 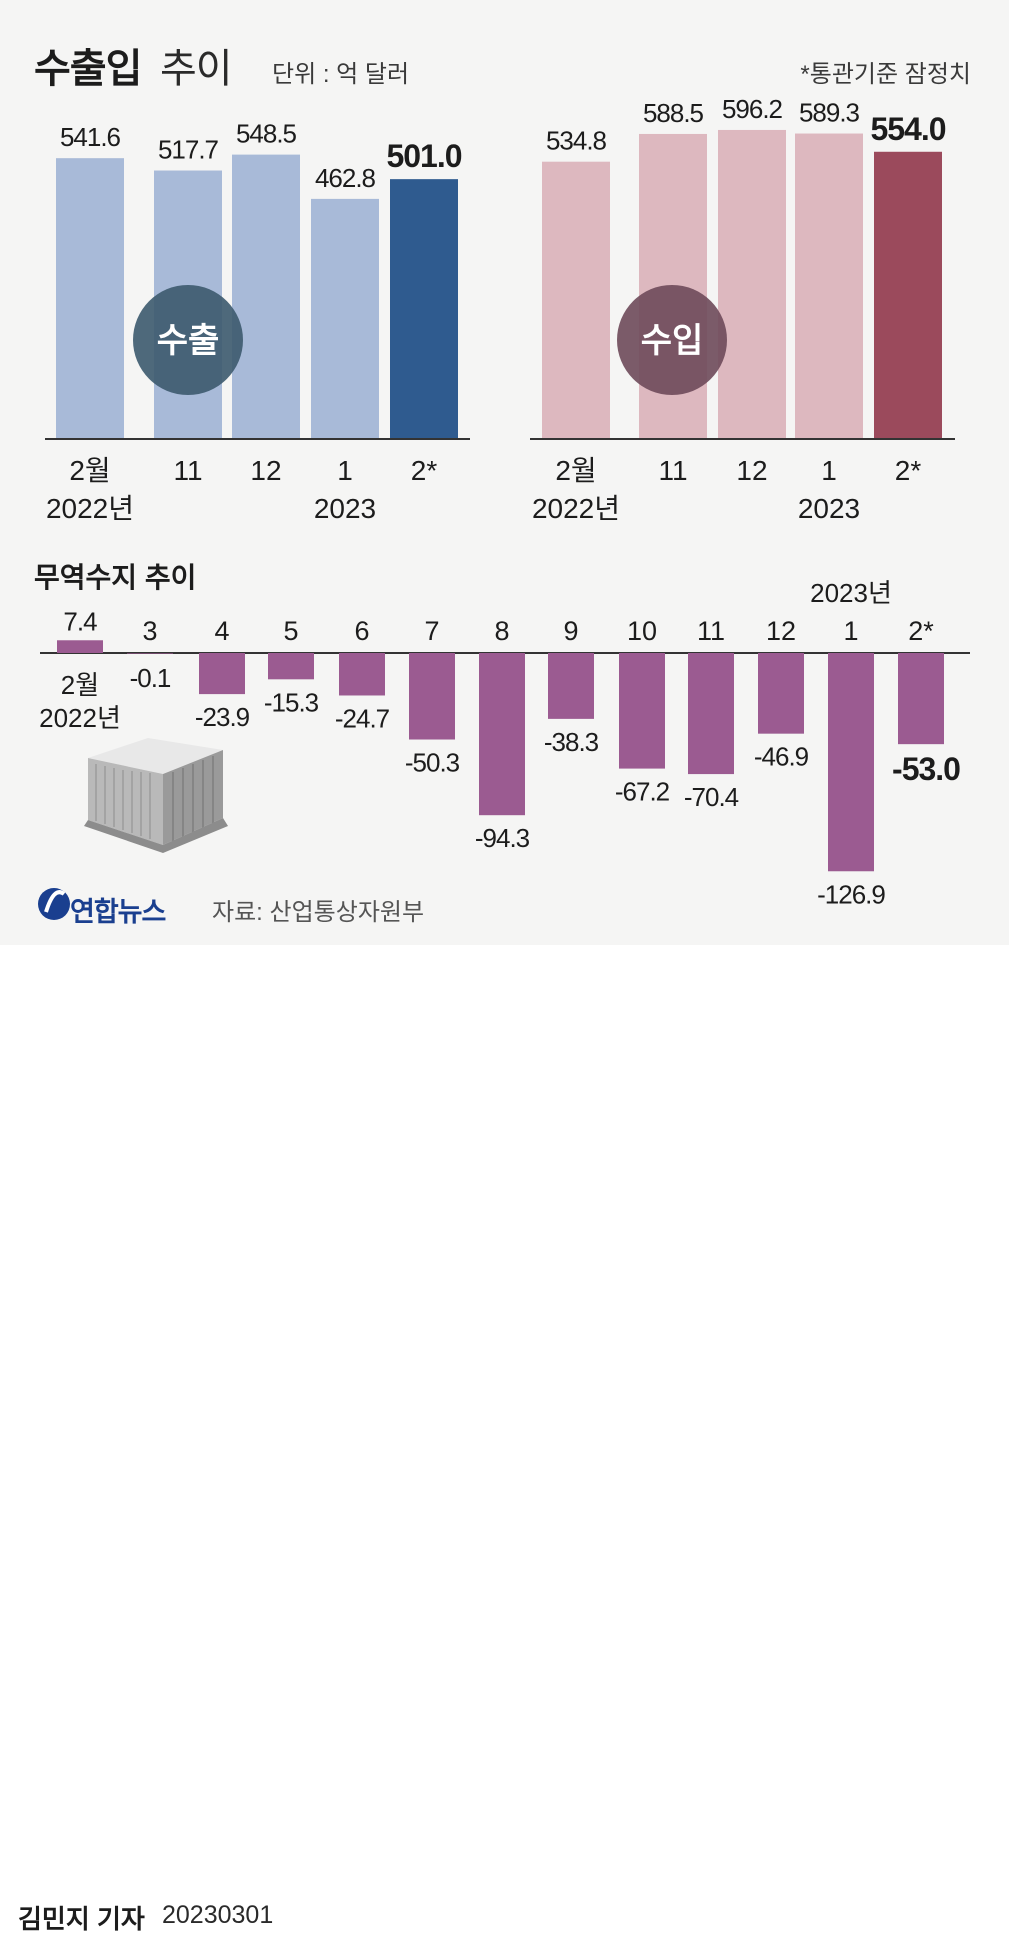 What do you see at coordinates (187, 470) in the screenshot?
I see `export-tick-label: 11` at bounding box center [187, 470].